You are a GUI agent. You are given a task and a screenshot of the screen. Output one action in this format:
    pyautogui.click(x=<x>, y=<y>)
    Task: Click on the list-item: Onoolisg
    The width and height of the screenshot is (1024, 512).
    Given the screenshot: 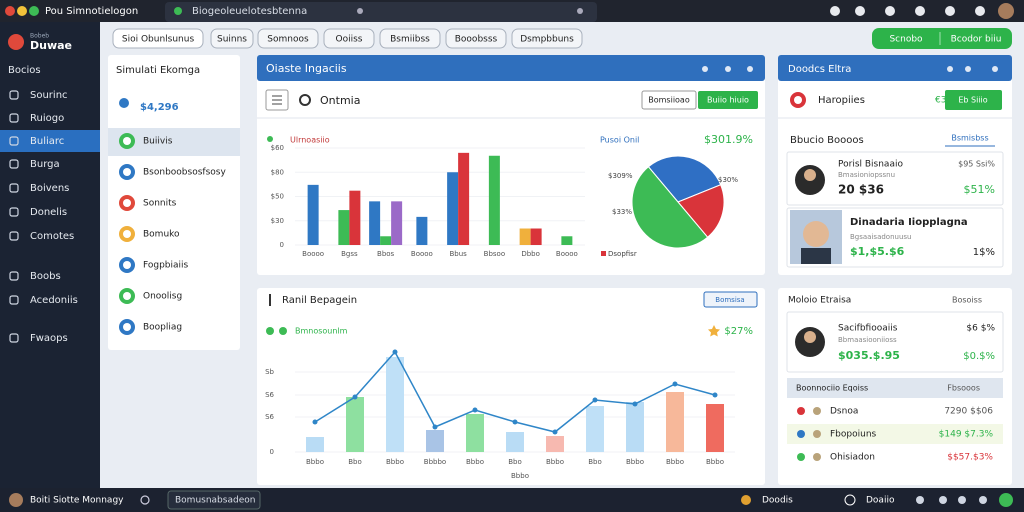 What is the action you would take?
    pyautogui.click(x=162, y=297)
    